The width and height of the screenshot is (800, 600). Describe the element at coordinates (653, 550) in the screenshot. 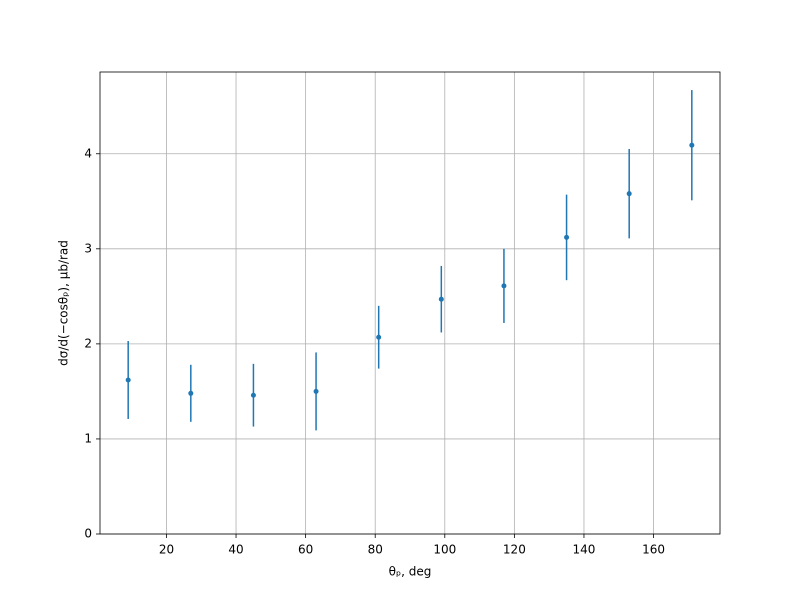

I see `x-tick-label: 160` at that location.